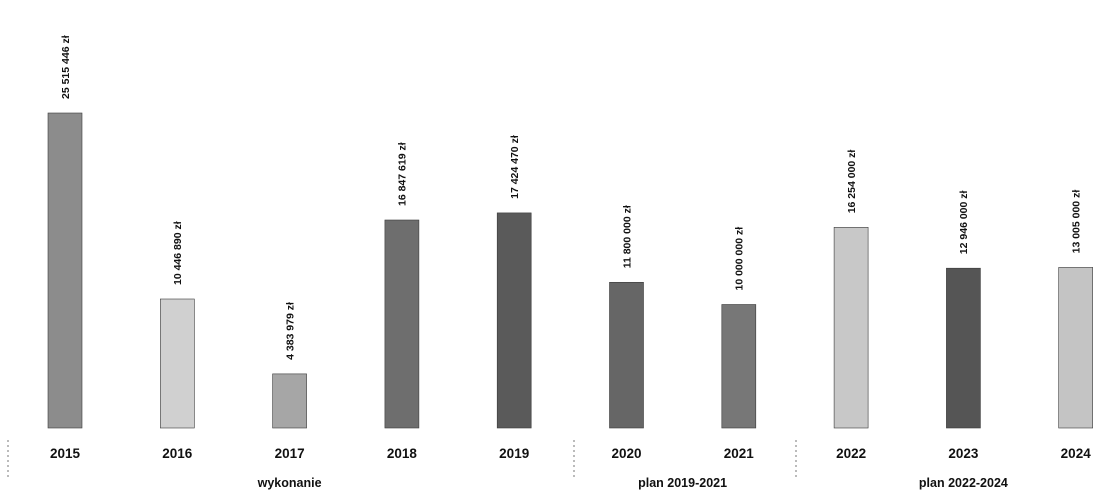 This screenshot has height=495, width=1095. Describe the element at coordinates (66, 67) in the screenshot. I see `data-label-2015: 25 515 446 zł` at that location.